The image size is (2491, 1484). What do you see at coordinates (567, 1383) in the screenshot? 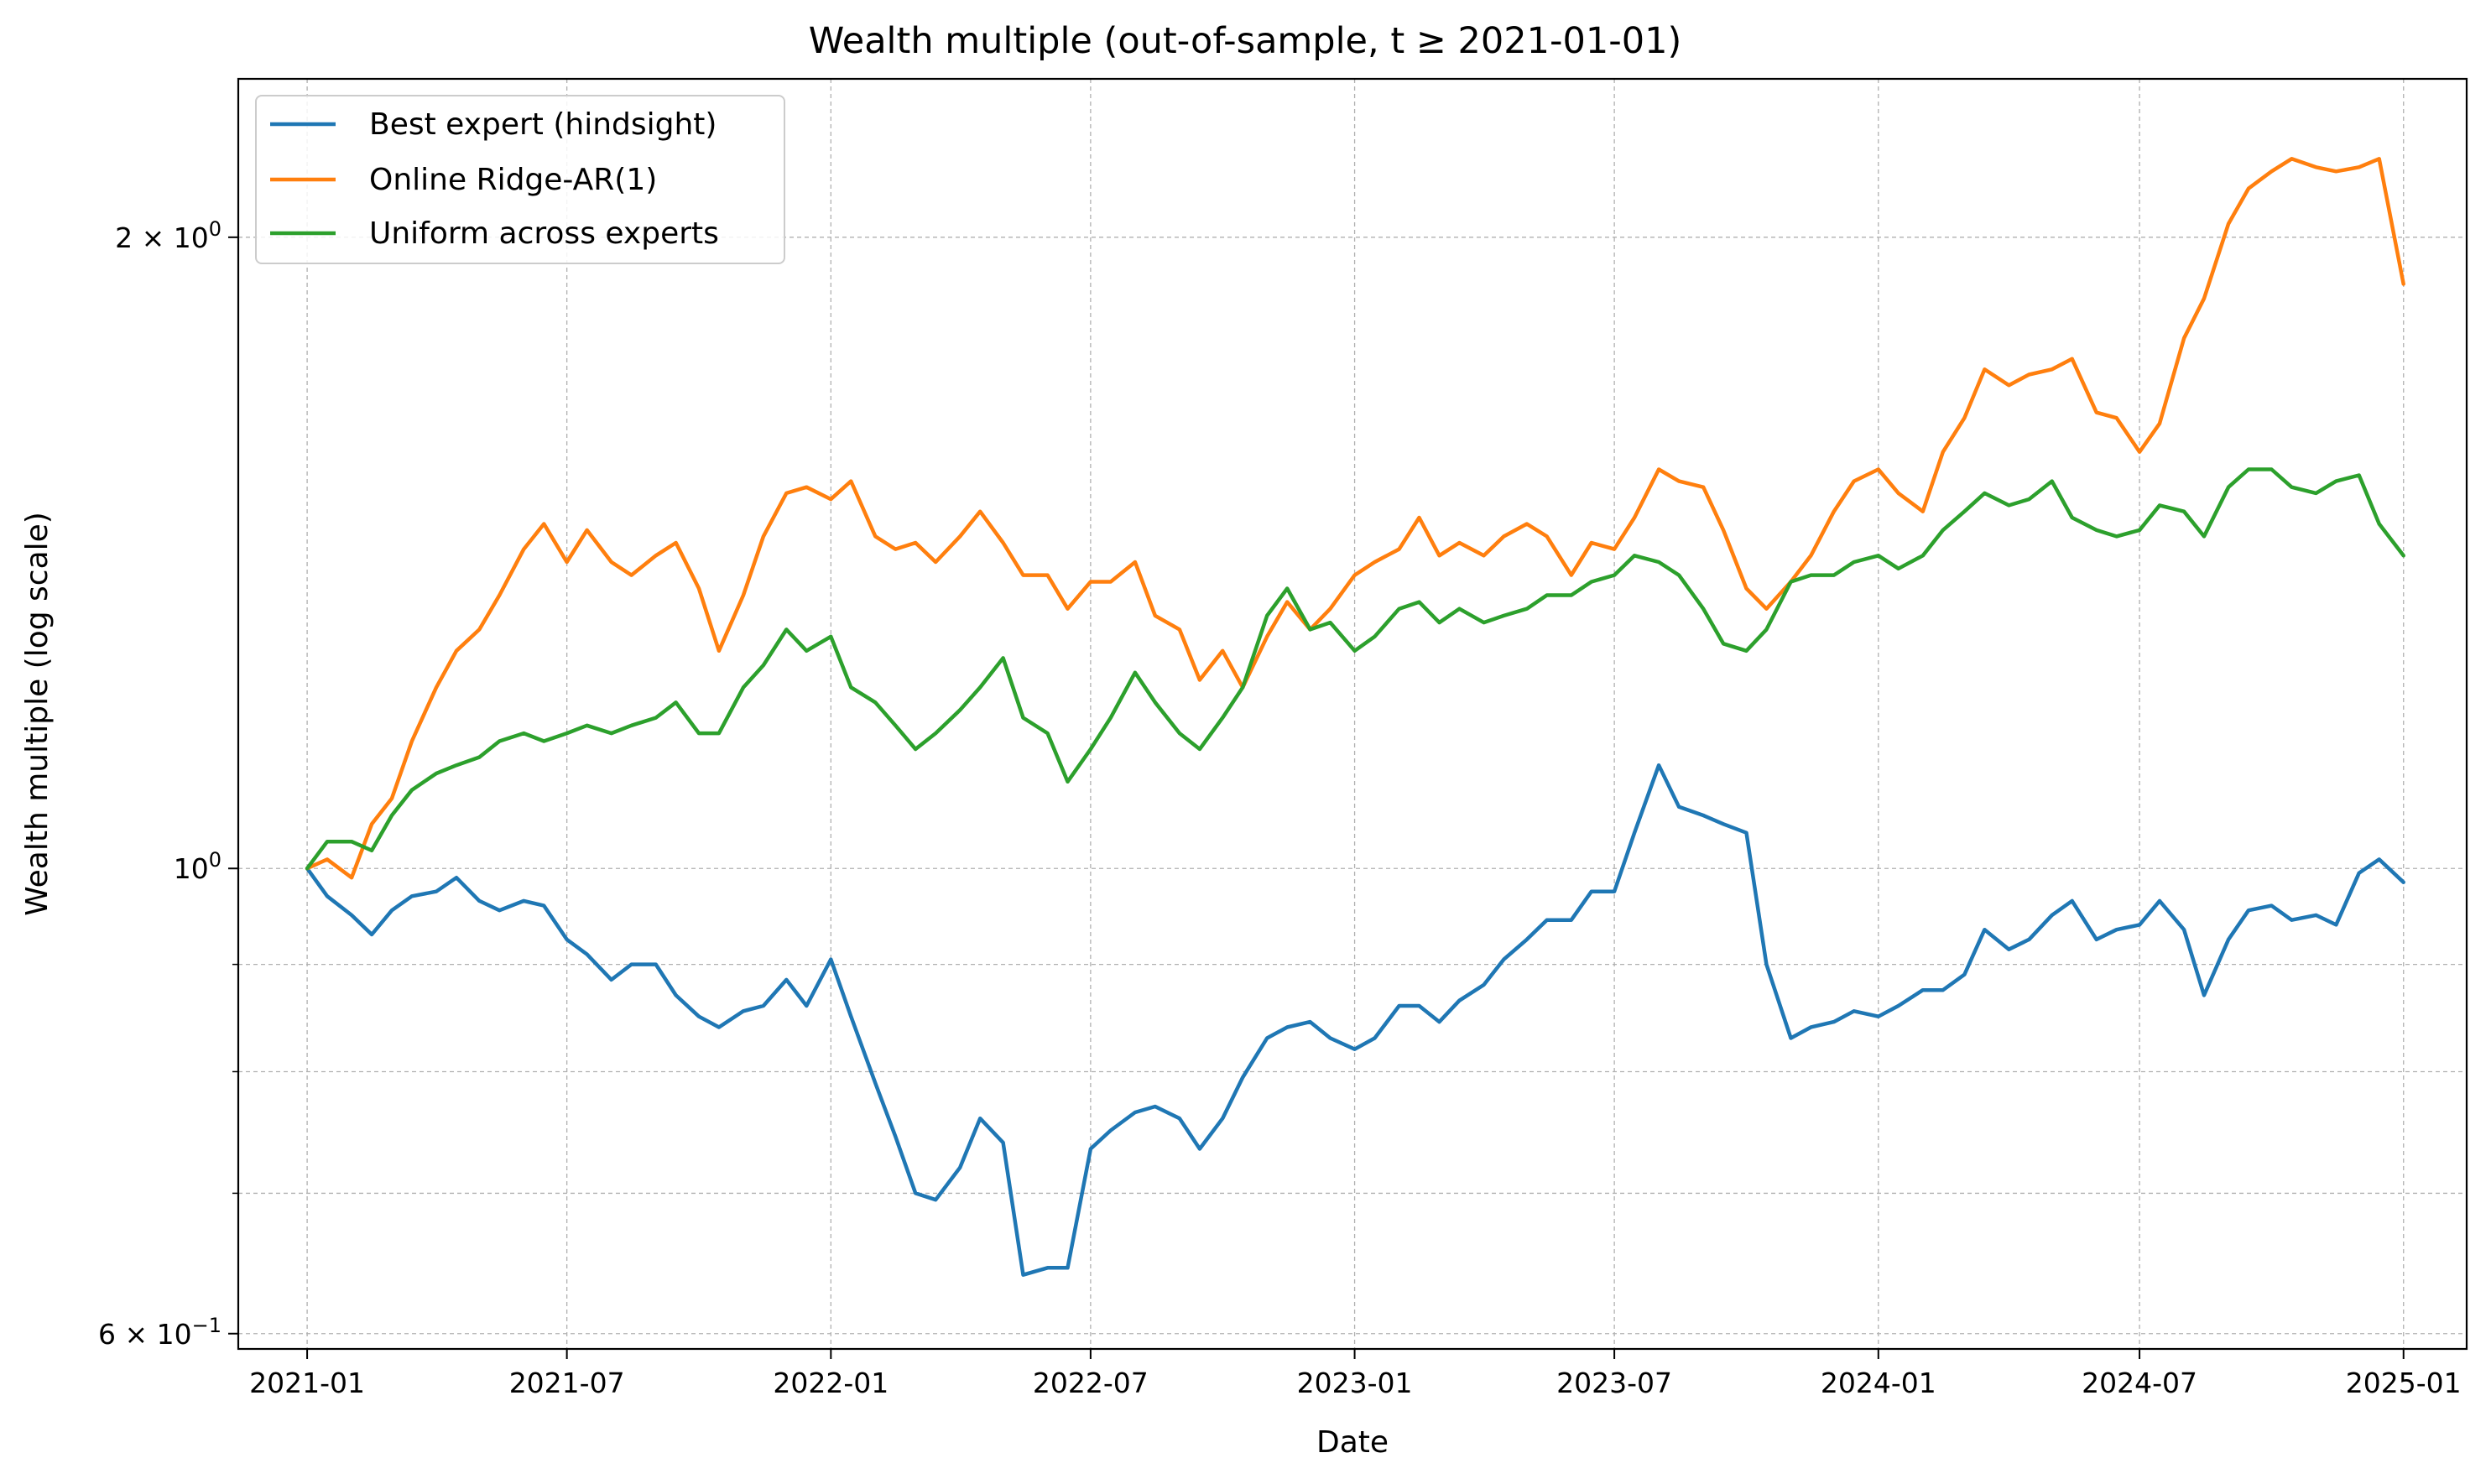
I see `x-tick-label: 2021-07` at bounding box center [567, 1383].